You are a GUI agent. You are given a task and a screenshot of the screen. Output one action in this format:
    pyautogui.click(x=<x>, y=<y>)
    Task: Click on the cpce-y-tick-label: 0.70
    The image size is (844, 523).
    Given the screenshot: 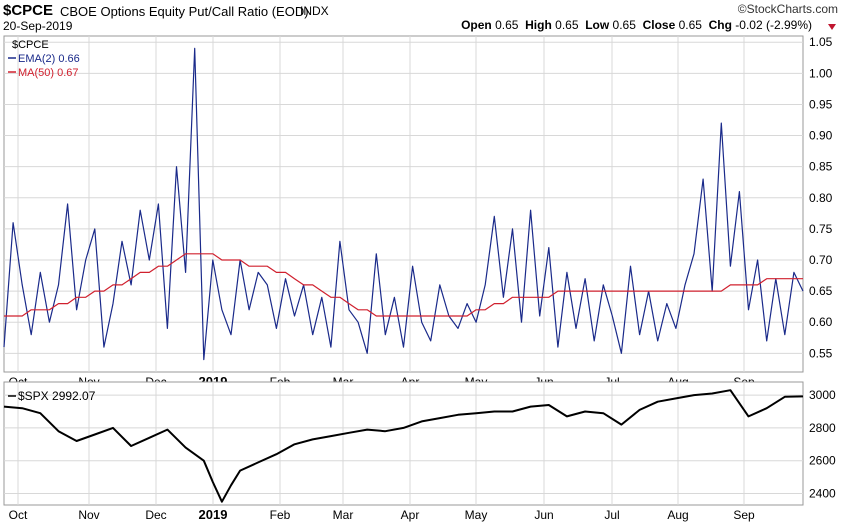 What is the action you would take?
    pyautogui.click(x=821, y=260)
    